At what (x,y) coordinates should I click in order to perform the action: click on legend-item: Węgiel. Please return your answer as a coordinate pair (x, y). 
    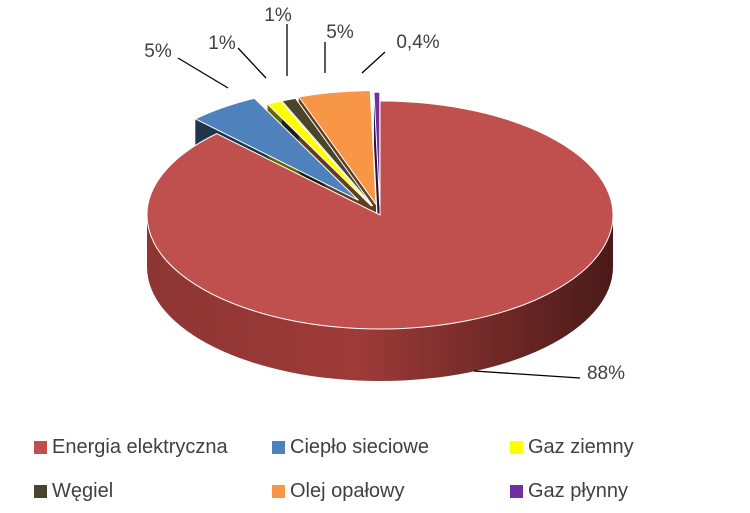
    Looking at the image, I should click on (73, 491).